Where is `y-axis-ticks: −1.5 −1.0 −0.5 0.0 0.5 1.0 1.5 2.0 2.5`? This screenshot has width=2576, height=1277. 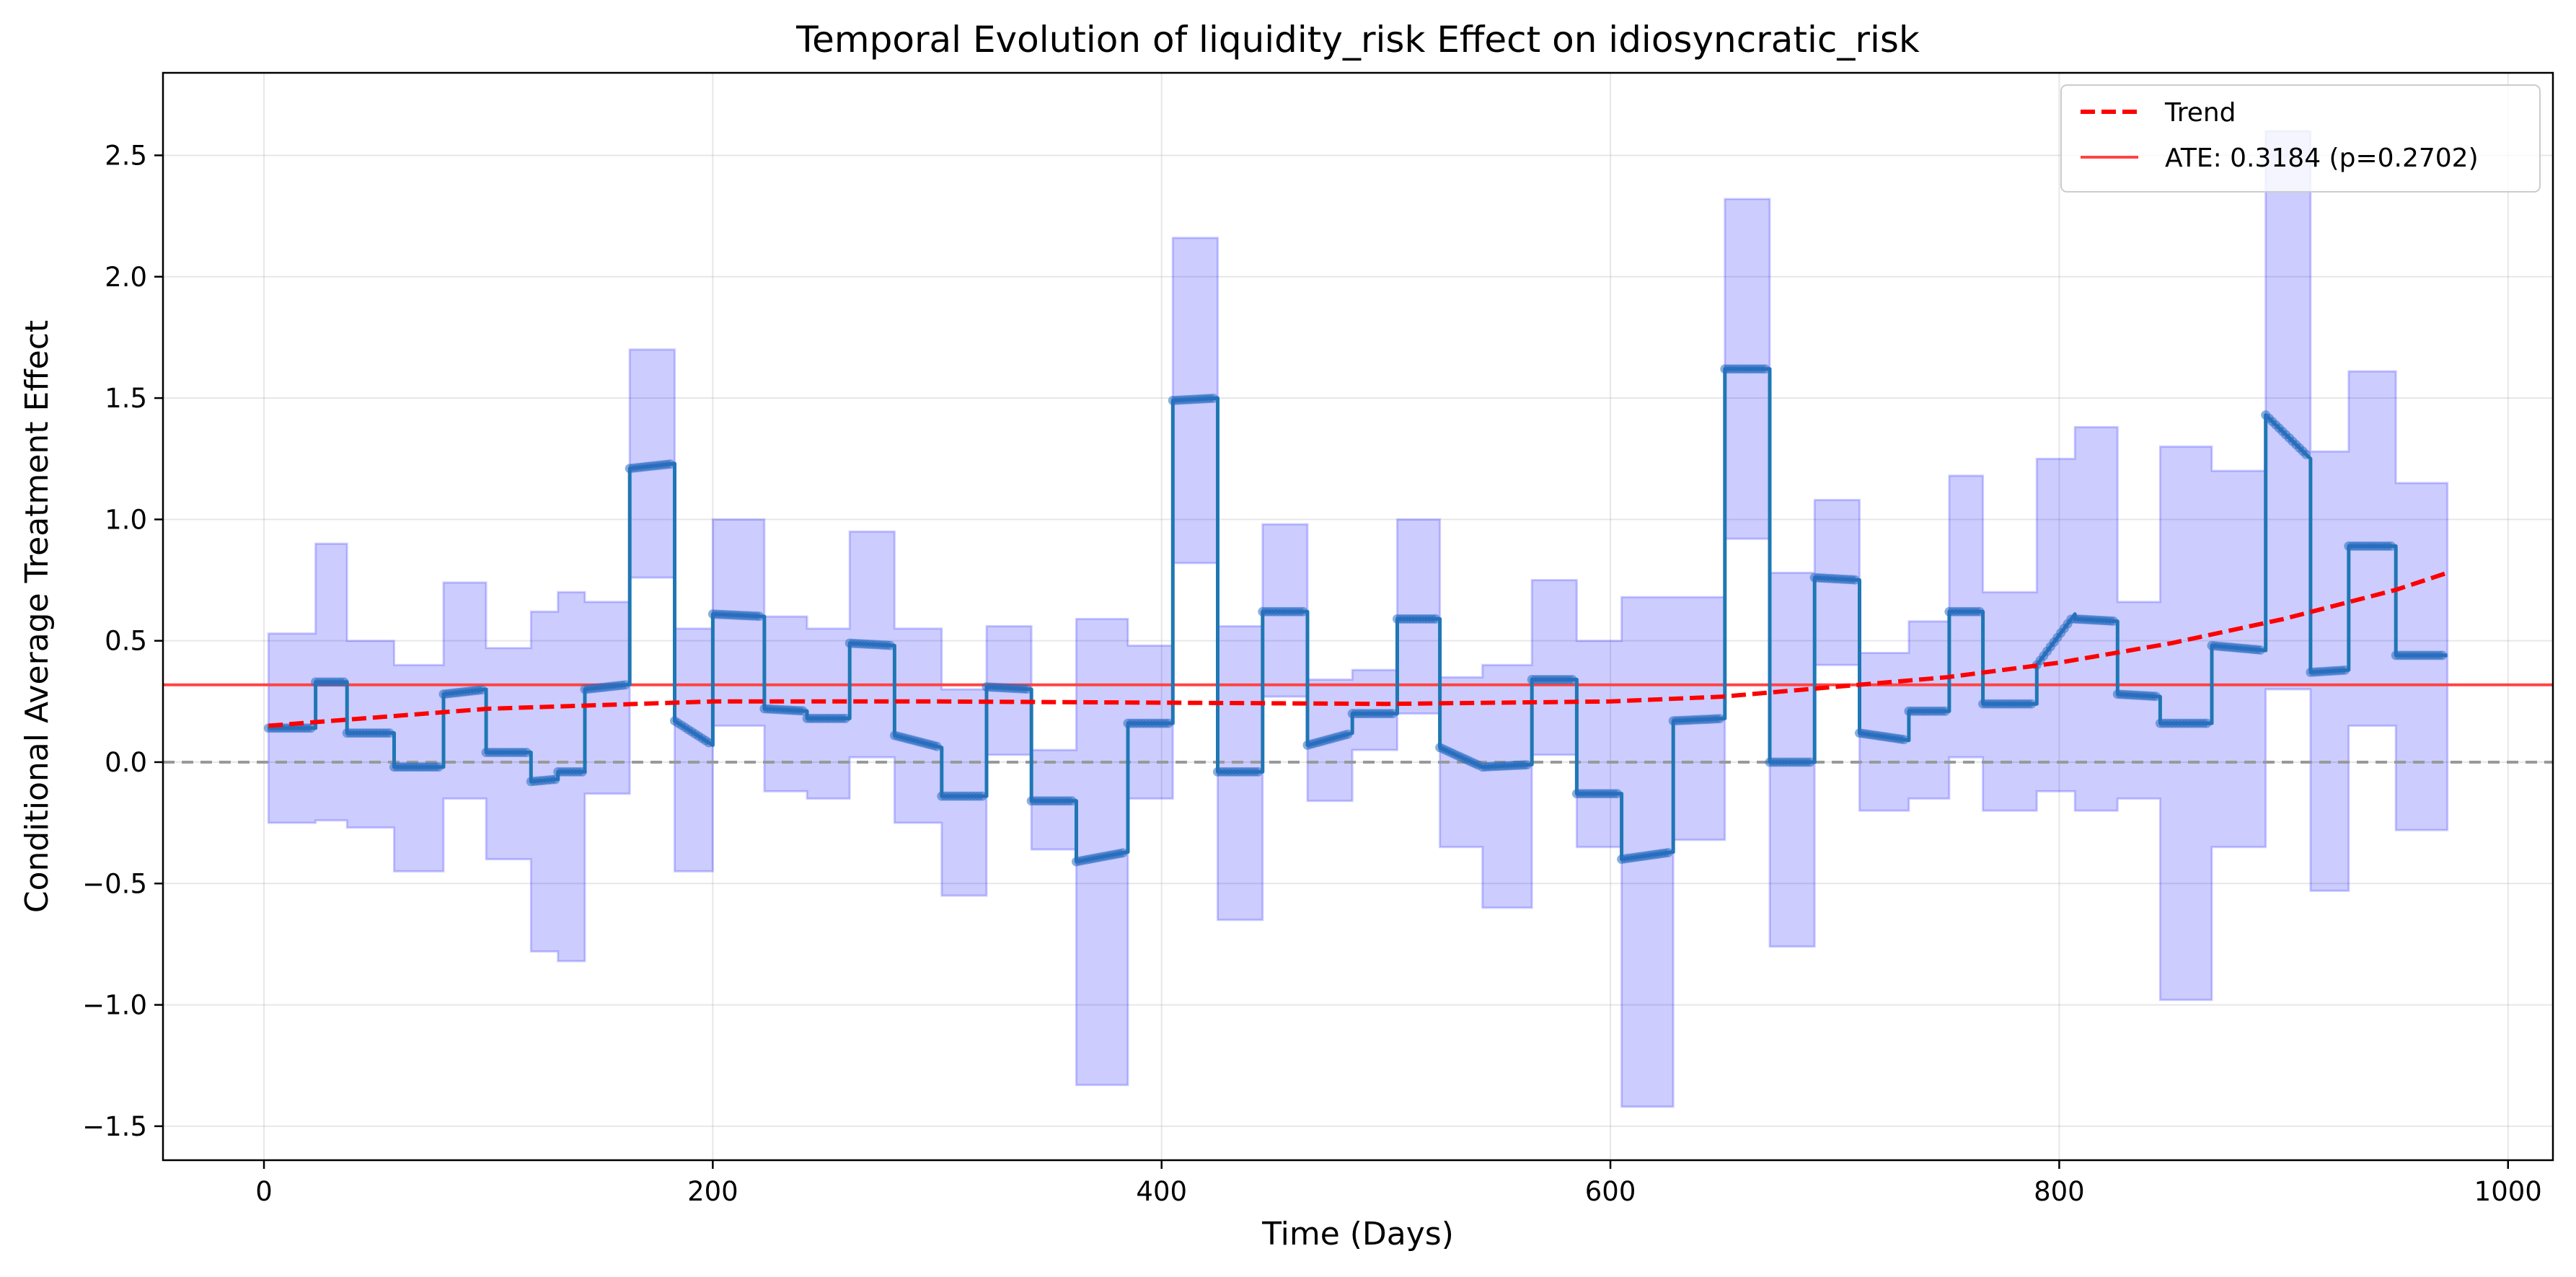 y-axis-ticks: −1.5 −1.0 −0.5 0.0 0.5 1.0 1.5 2.0 2.5 is located at coordinates (122, 641).